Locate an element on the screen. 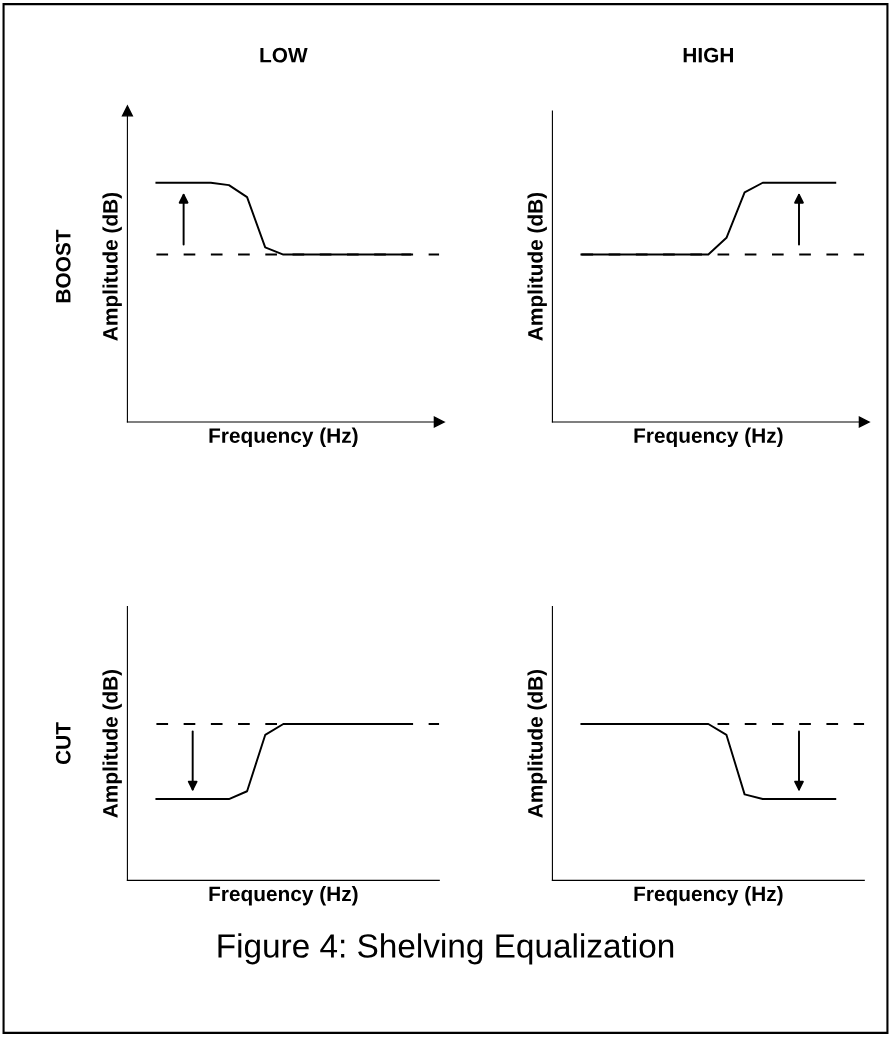  chart-title: HIGH is located at coordinates (708, 55).